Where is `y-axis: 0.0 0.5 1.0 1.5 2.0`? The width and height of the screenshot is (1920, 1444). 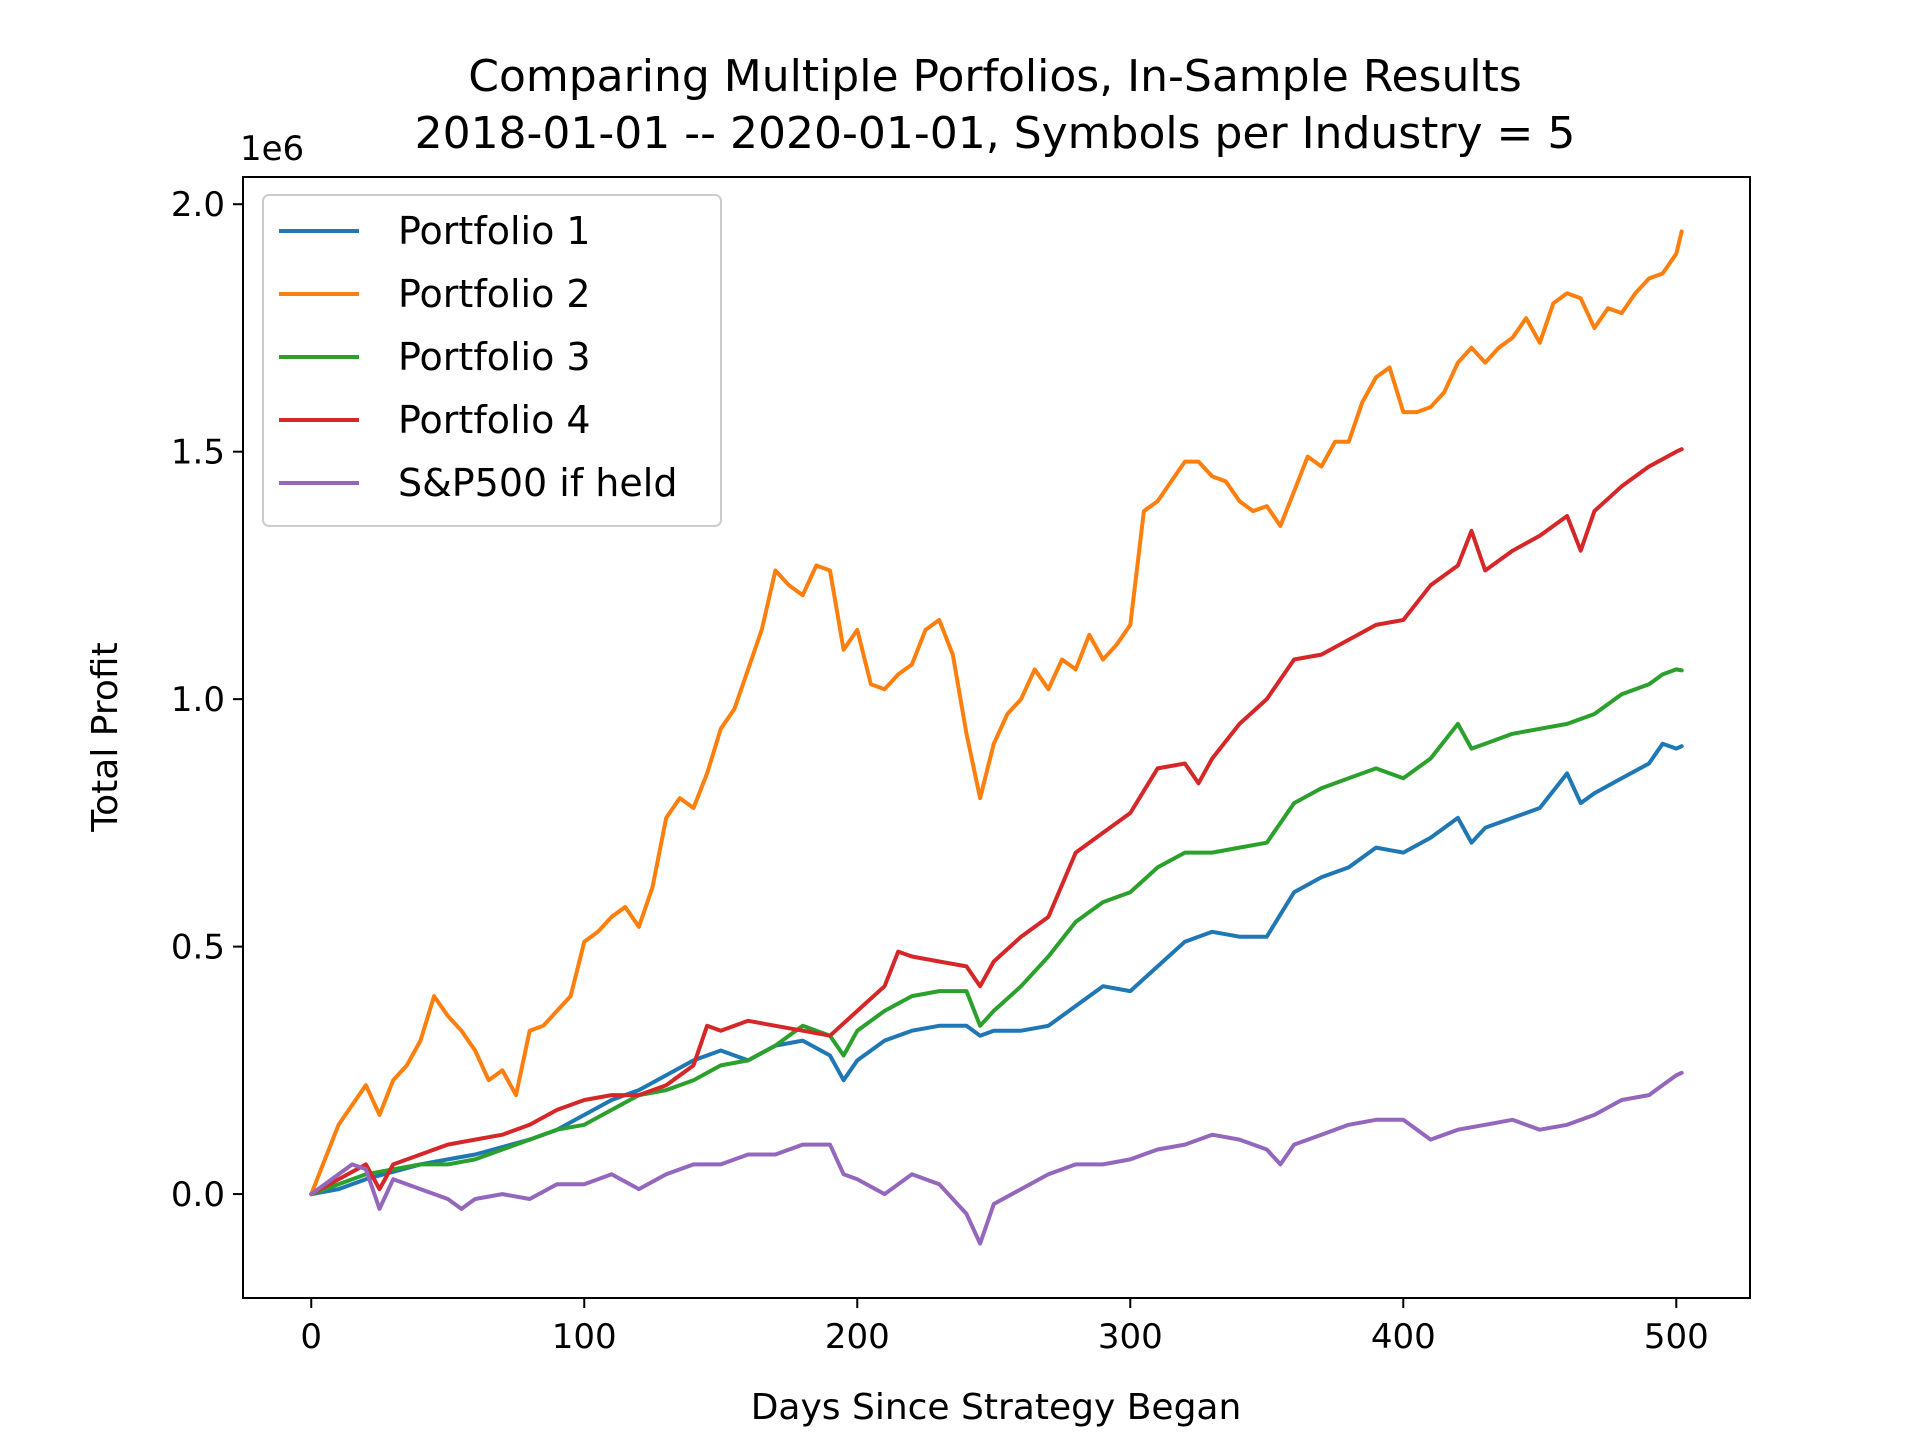
y-axis: 0.0 0.5 1.0 1.5 2.0 is located at coordinates (207, 700).